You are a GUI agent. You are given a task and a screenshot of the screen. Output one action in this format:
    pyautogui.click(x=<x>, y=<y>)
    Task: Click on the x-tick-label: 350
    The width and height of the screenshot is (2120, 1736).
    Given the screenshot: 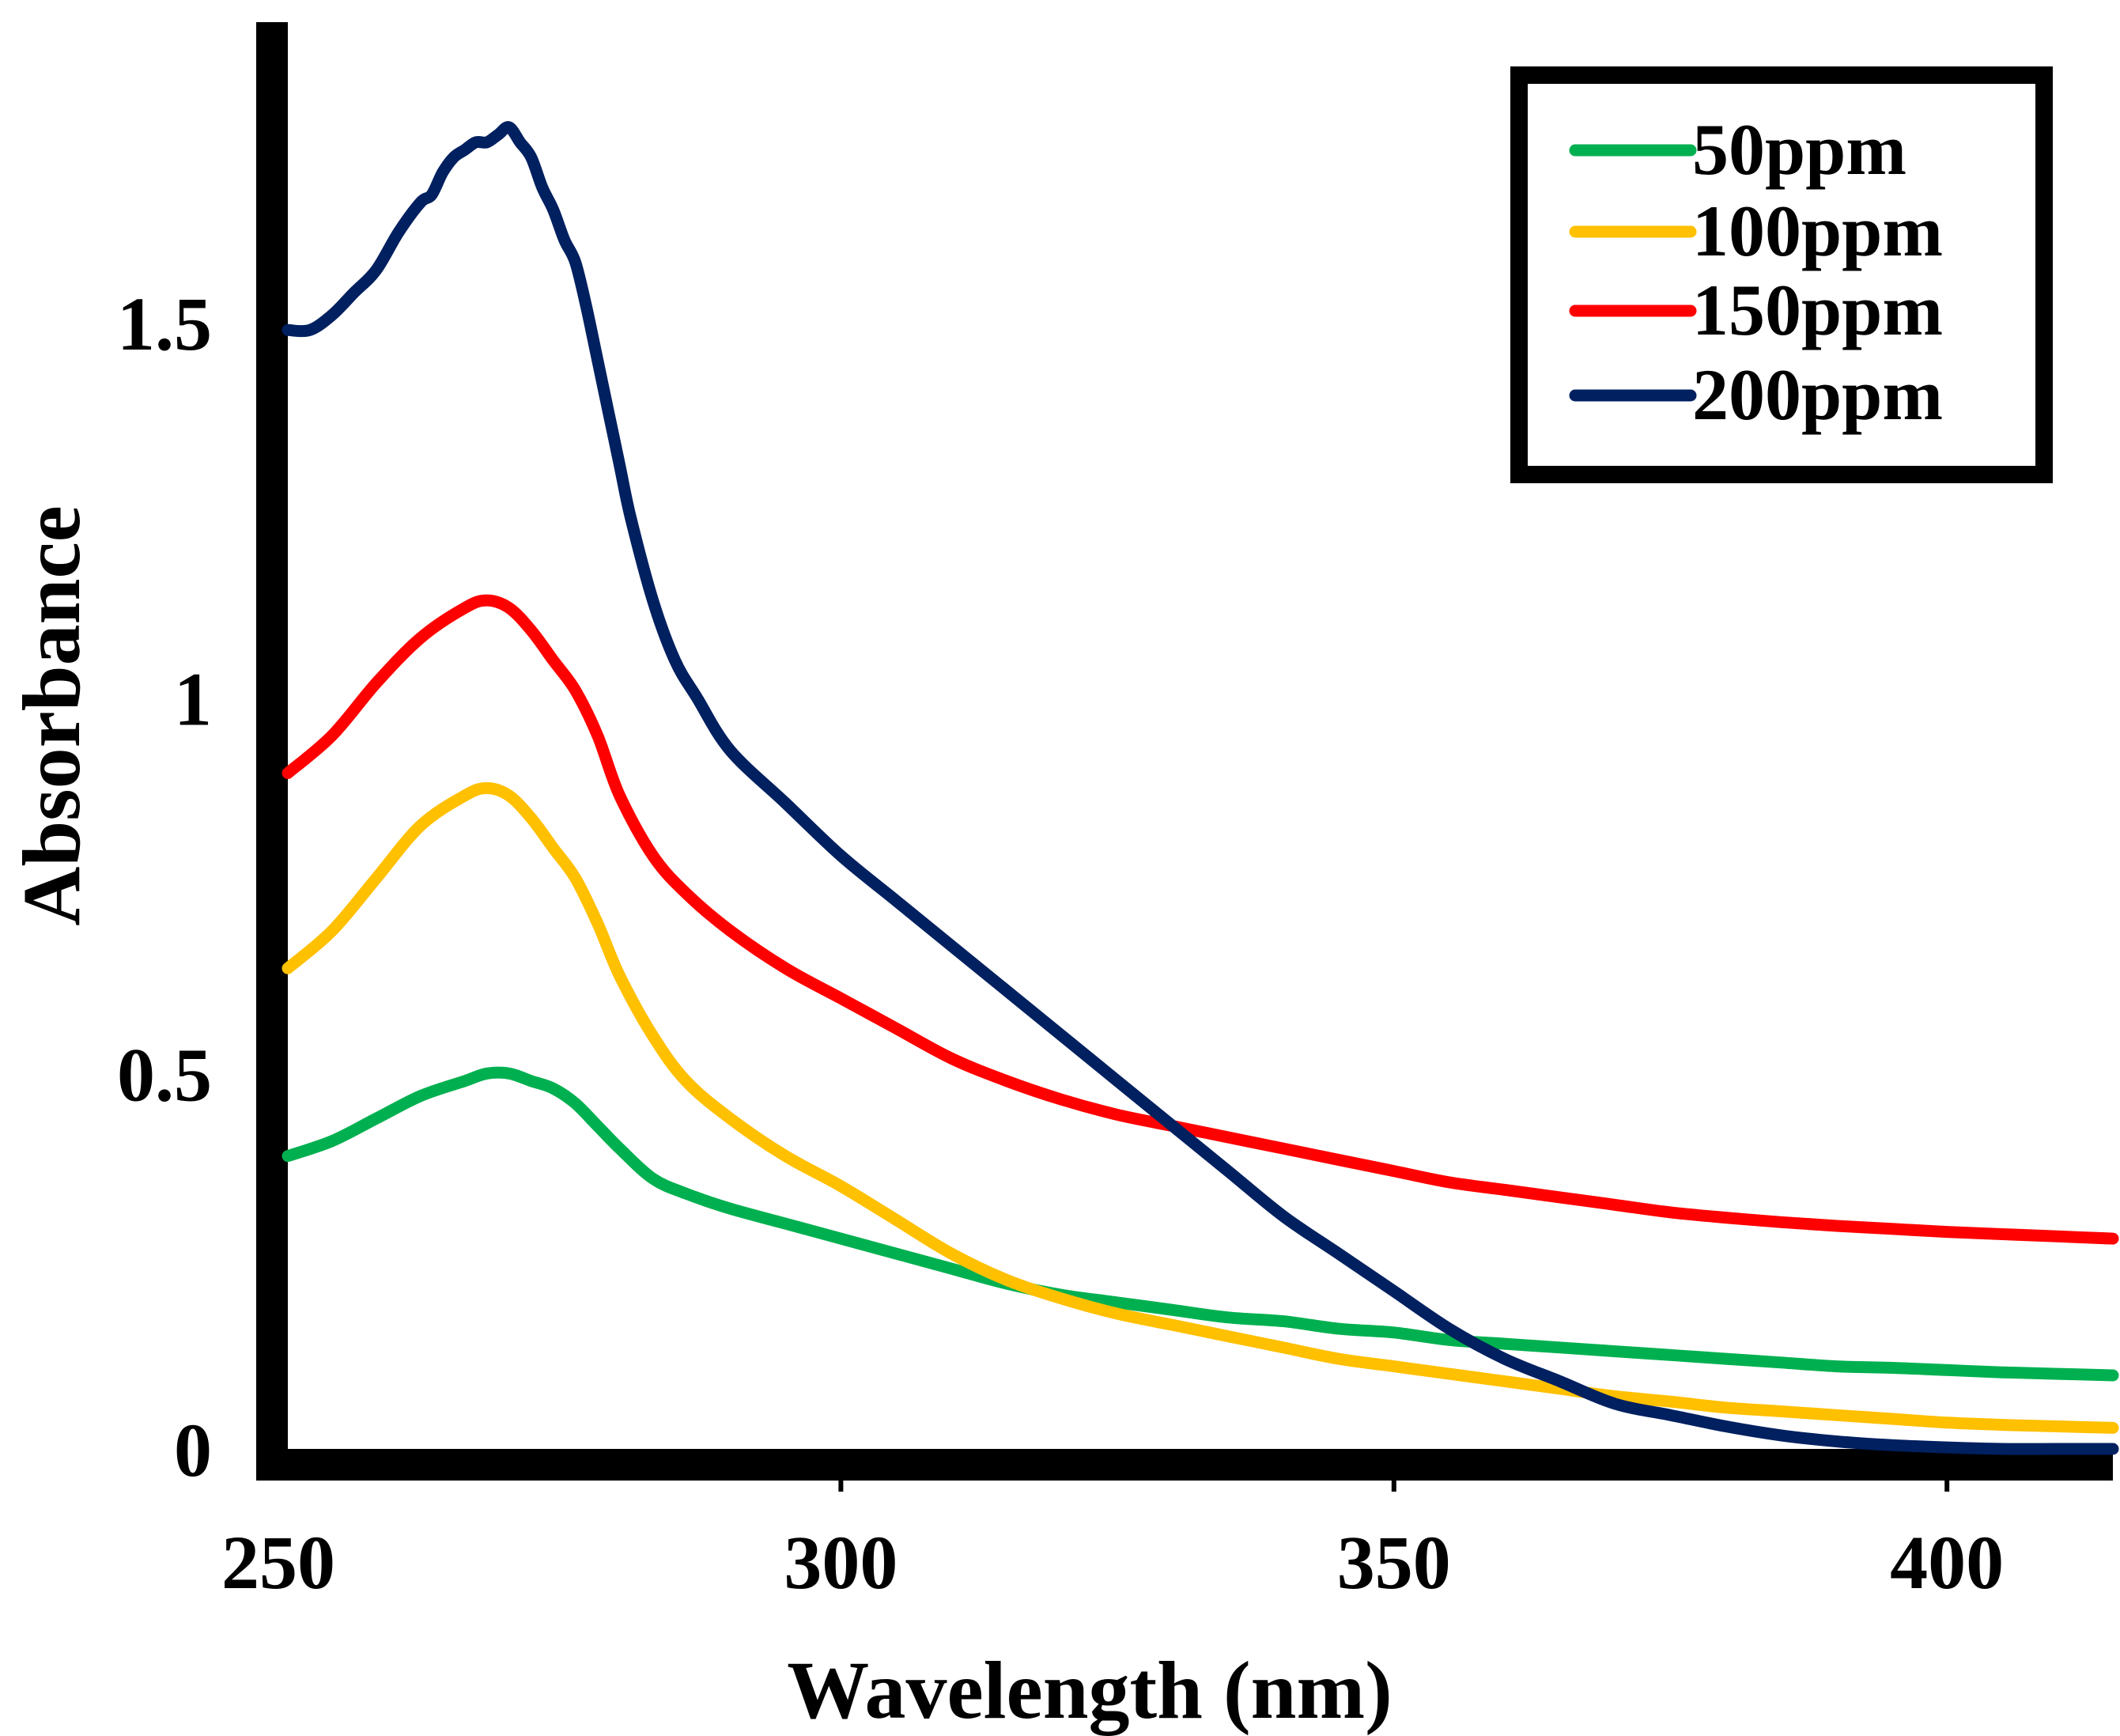 What is the action you would take?
    pyautogui.click(x=1394, y=1563)
    